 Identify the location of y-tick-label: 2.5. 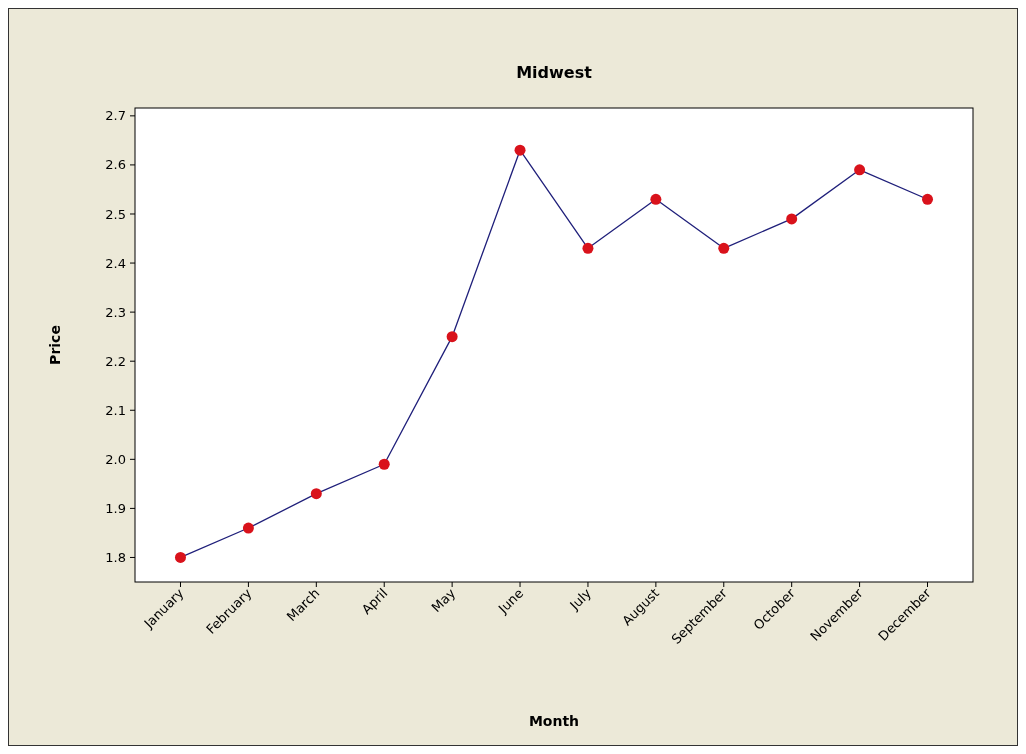
(115, 214).